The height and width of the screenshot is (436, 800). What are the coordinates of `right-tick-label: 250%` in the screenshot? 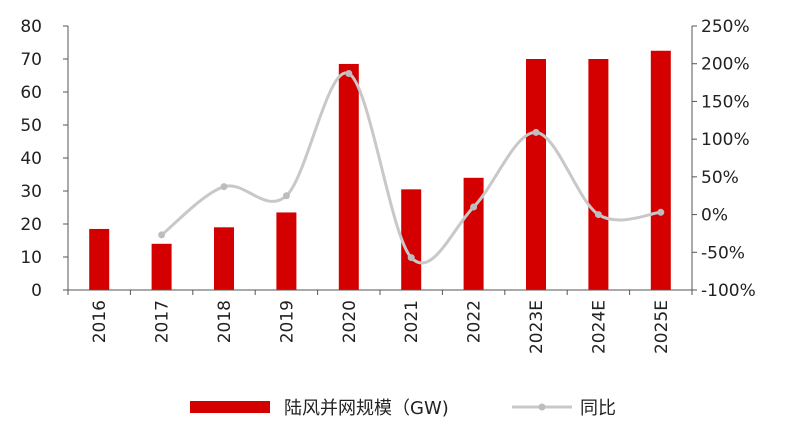 It's located at (725, 27).